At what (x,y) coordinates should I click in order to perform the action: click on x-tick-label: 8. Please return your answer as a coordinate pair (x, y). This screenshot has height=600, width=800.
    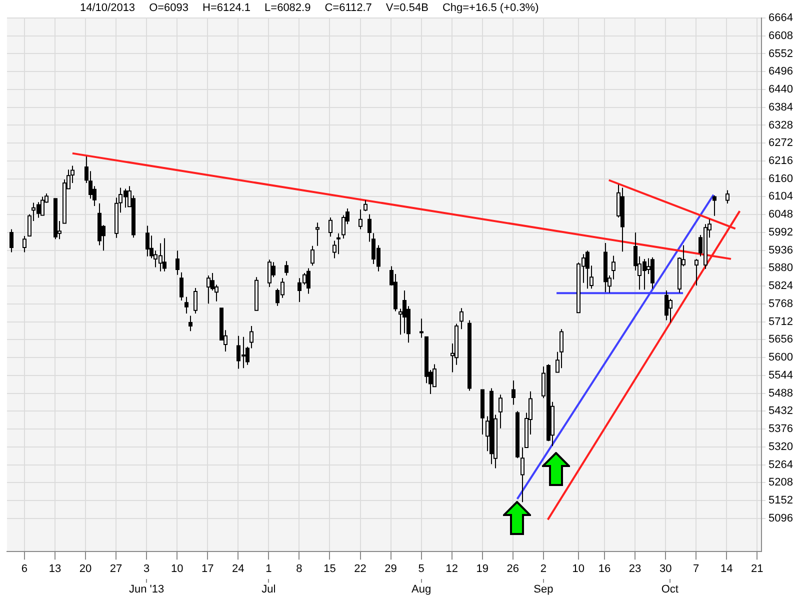
    Looking at the image, I should click on (299, 569).